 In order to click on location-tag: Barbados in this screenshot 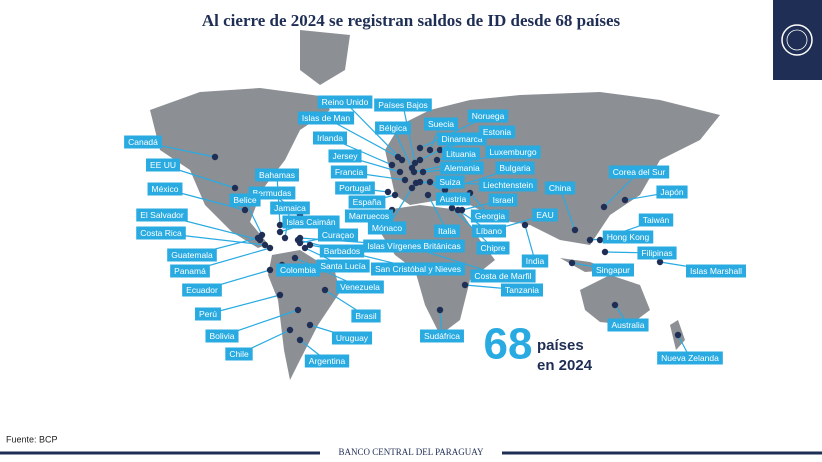, I will do `click(342, 251)`.